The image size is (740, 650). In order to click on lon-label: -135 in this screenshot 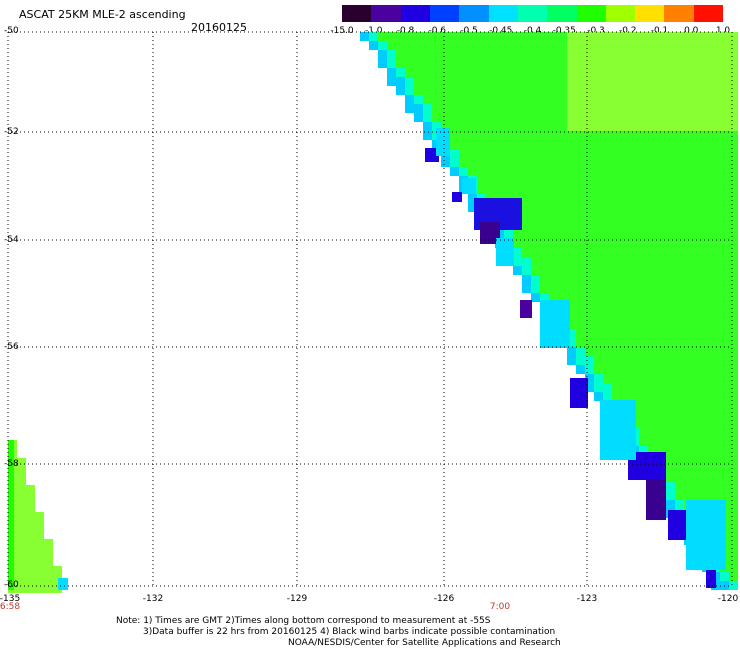, I will do `click(10, 599)`.